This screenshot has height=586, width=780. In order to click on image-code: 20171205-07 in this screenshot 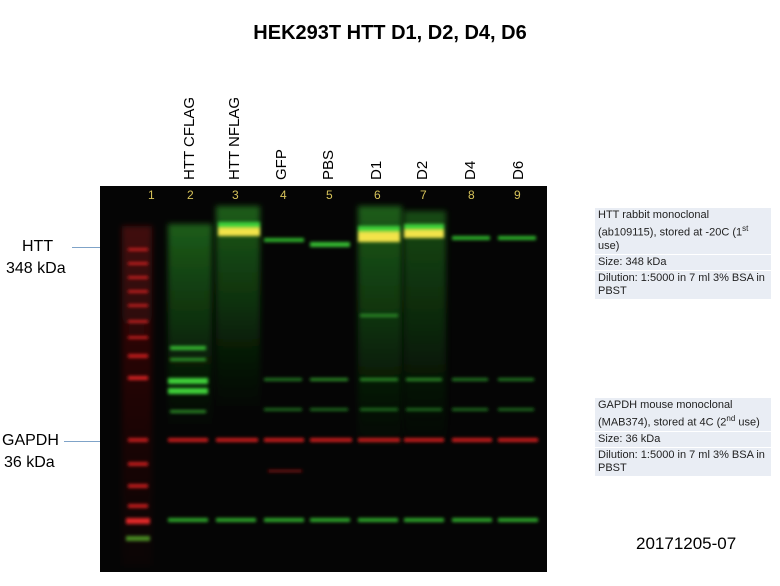, I will do `click(686, 543)`.